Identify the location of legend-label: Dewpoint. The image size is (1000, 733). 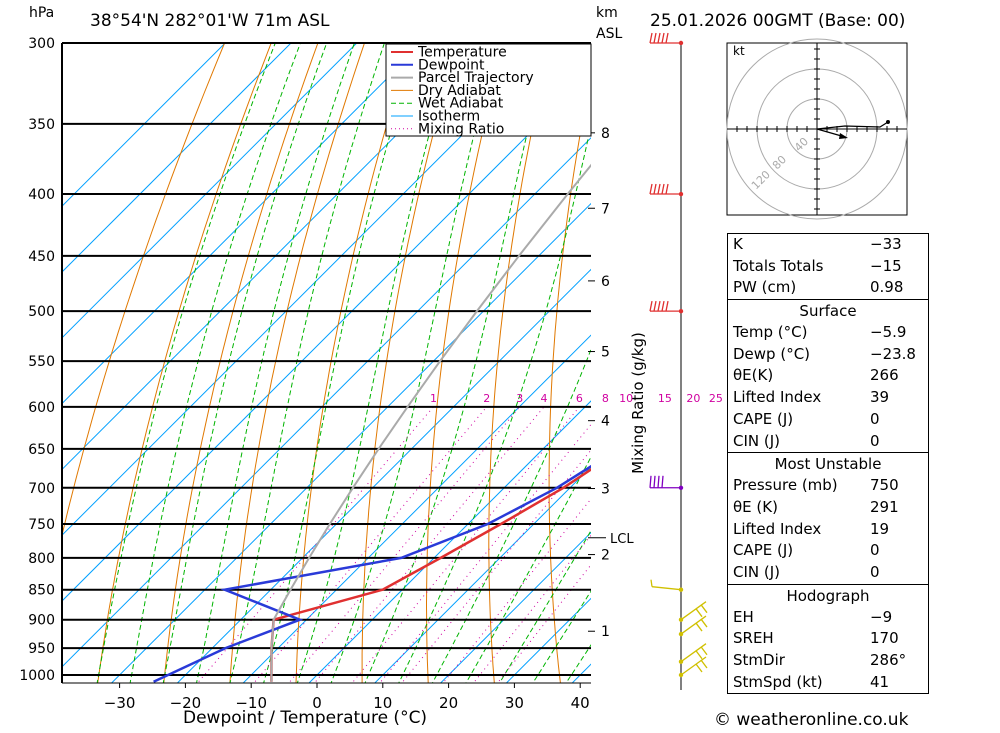
(451, 65).